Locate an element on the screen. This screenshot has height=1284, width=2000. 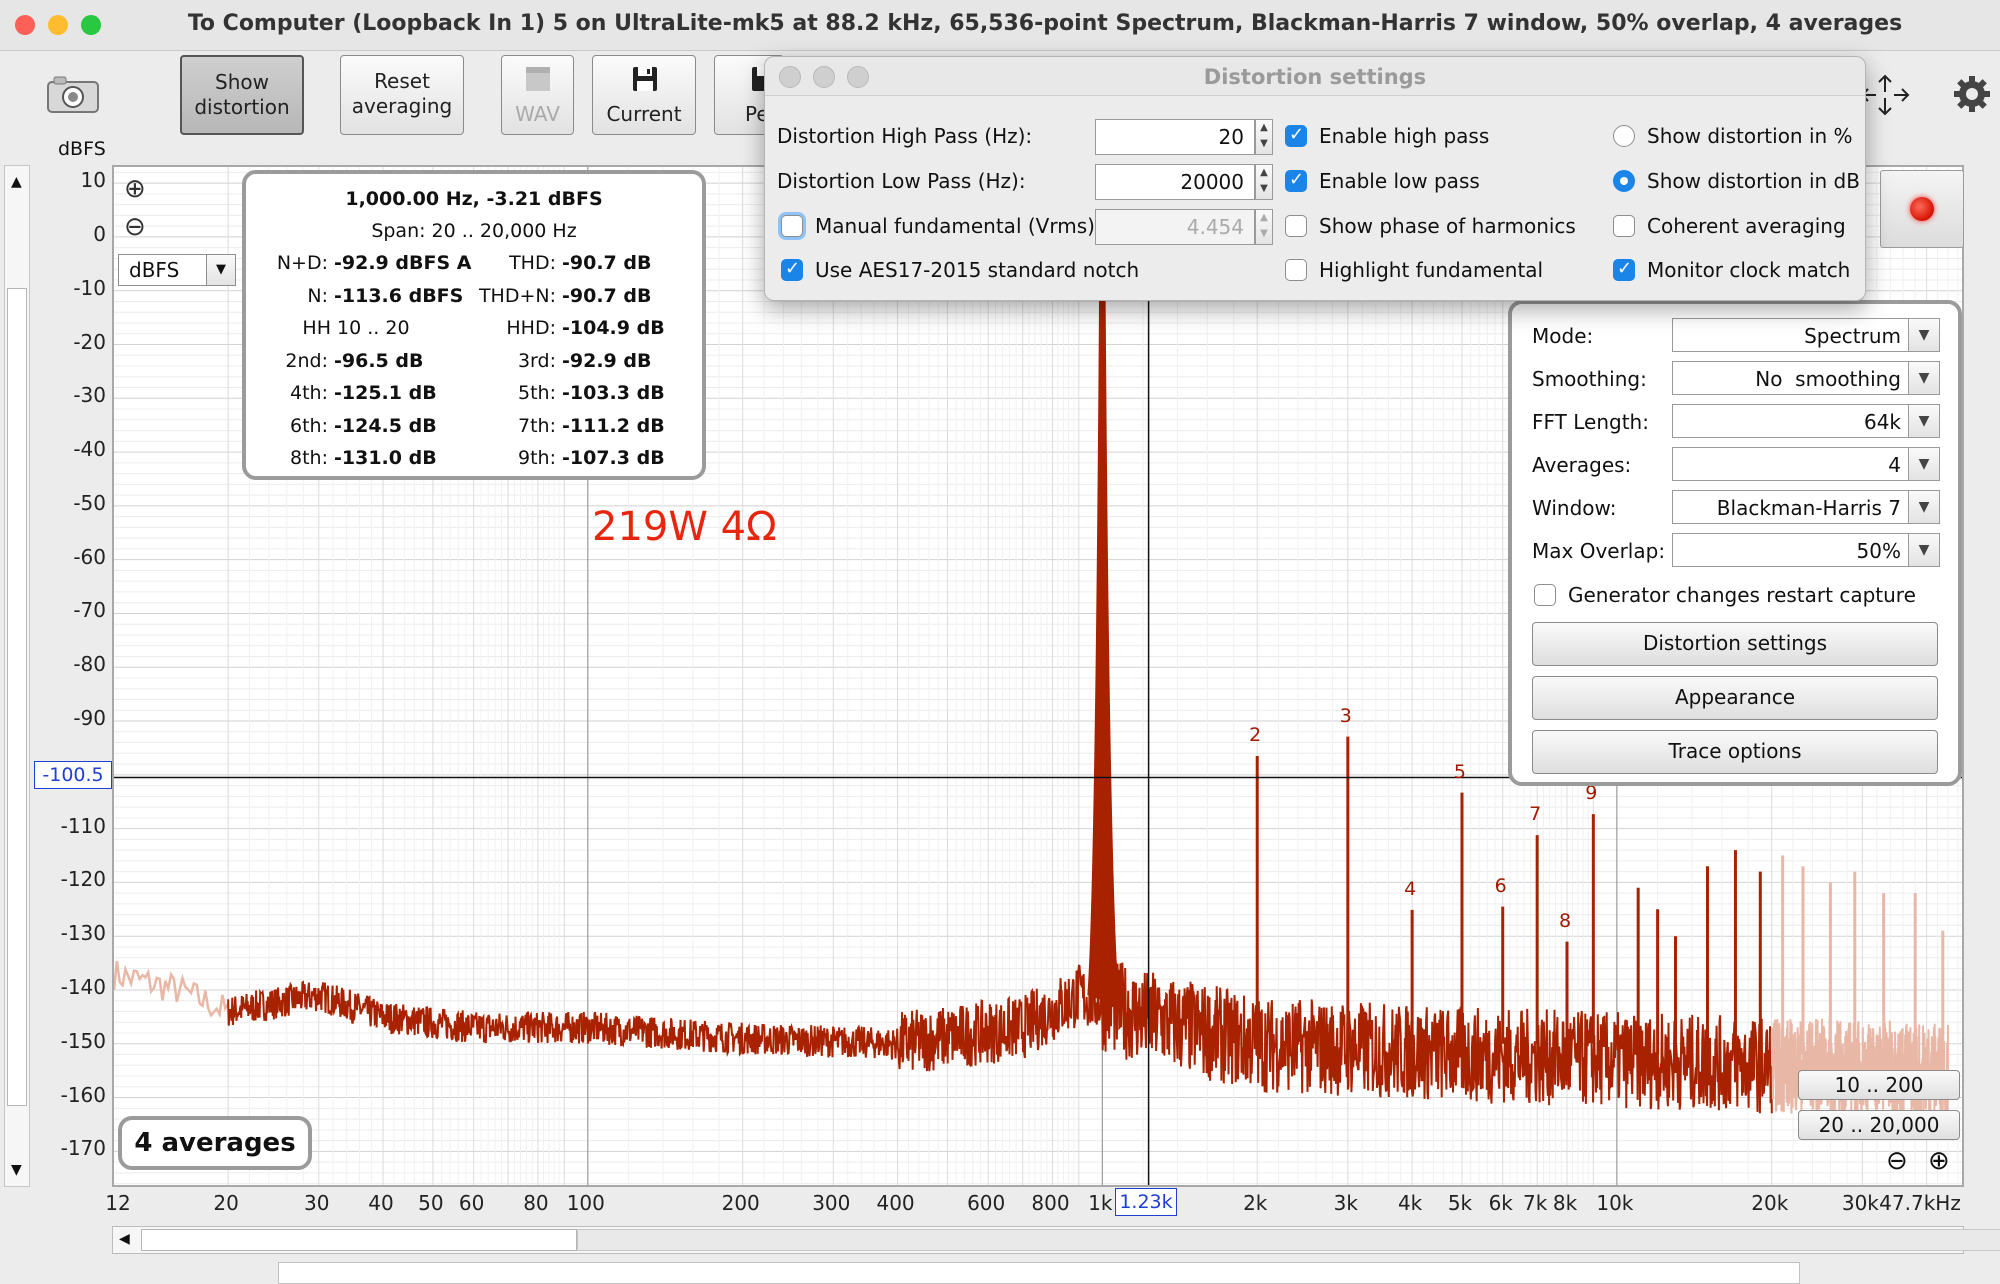
appearance-button: Appearance is located at coordinates (1735, 698).